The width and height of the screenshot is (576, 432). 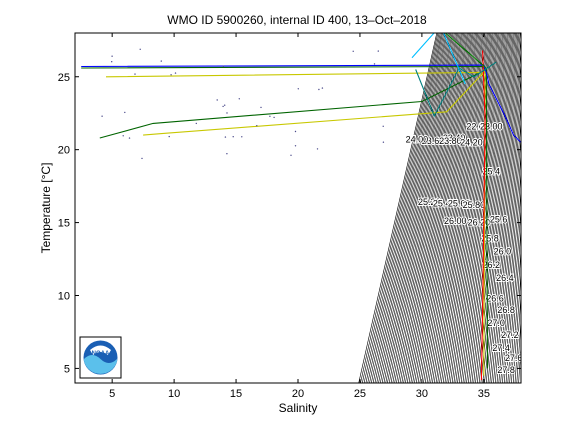 What do you see at coordinates (477, 126) in the screenshot?
I see `contour-label: 22.00` at bounding box center [477, 126].